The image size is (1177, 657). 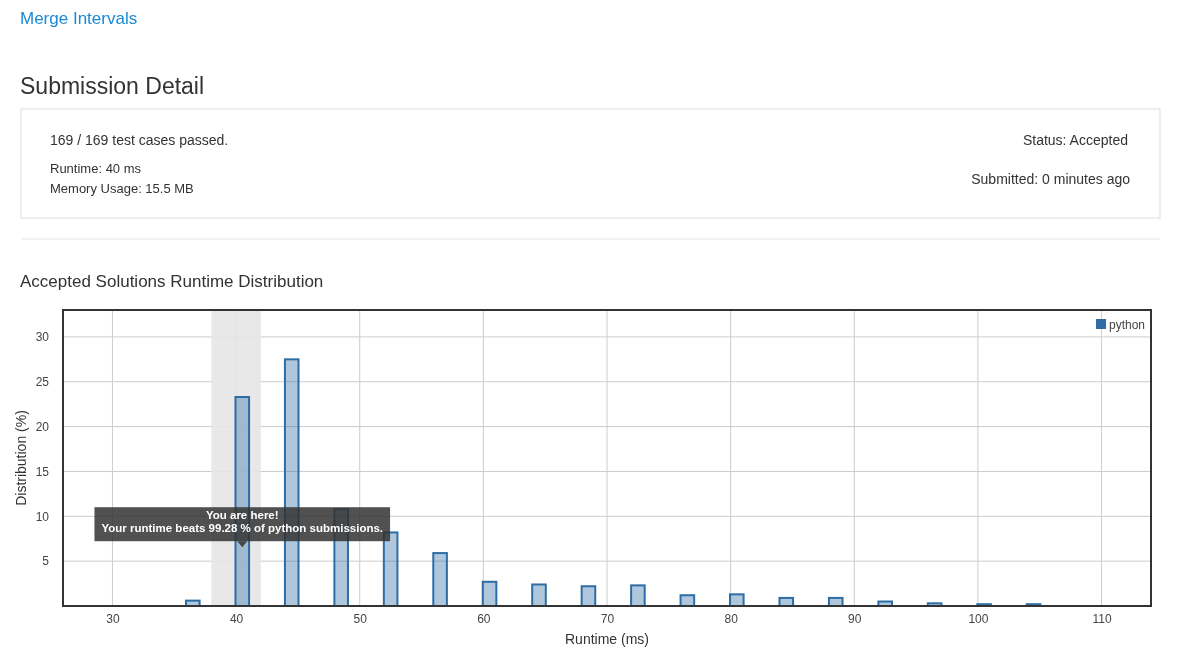 I want to click on y-tick-label: 30, so click(x=42, y=337).